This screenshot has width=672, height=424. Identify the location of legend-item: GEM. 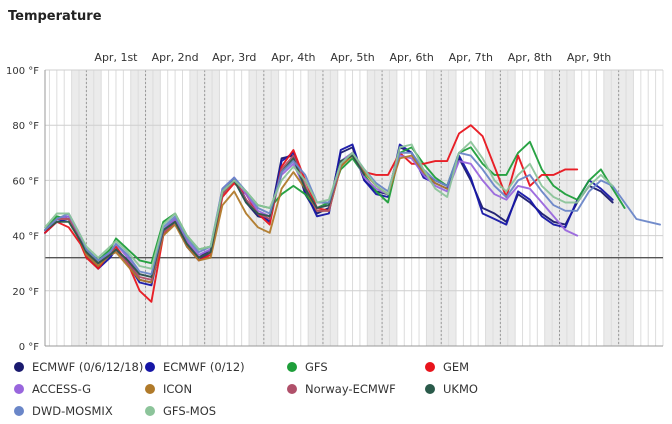
(447, 367).